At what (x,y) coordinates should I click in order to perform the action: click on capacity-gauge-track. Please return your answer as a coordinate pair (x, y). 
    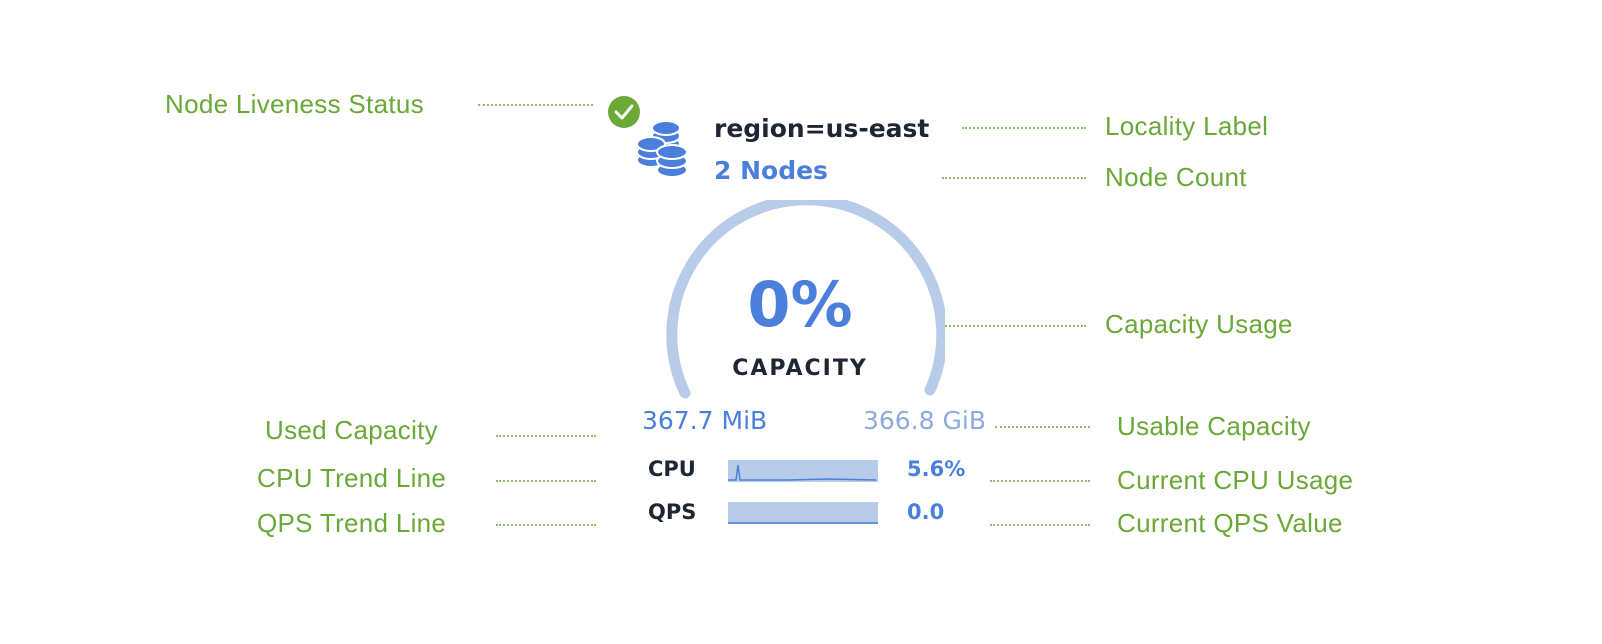
    Looking at the image, I should click on (805, 299).